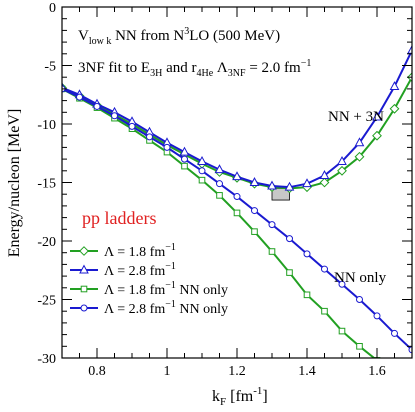  I want to click on y-tick-label: -25, so click(46, 301).